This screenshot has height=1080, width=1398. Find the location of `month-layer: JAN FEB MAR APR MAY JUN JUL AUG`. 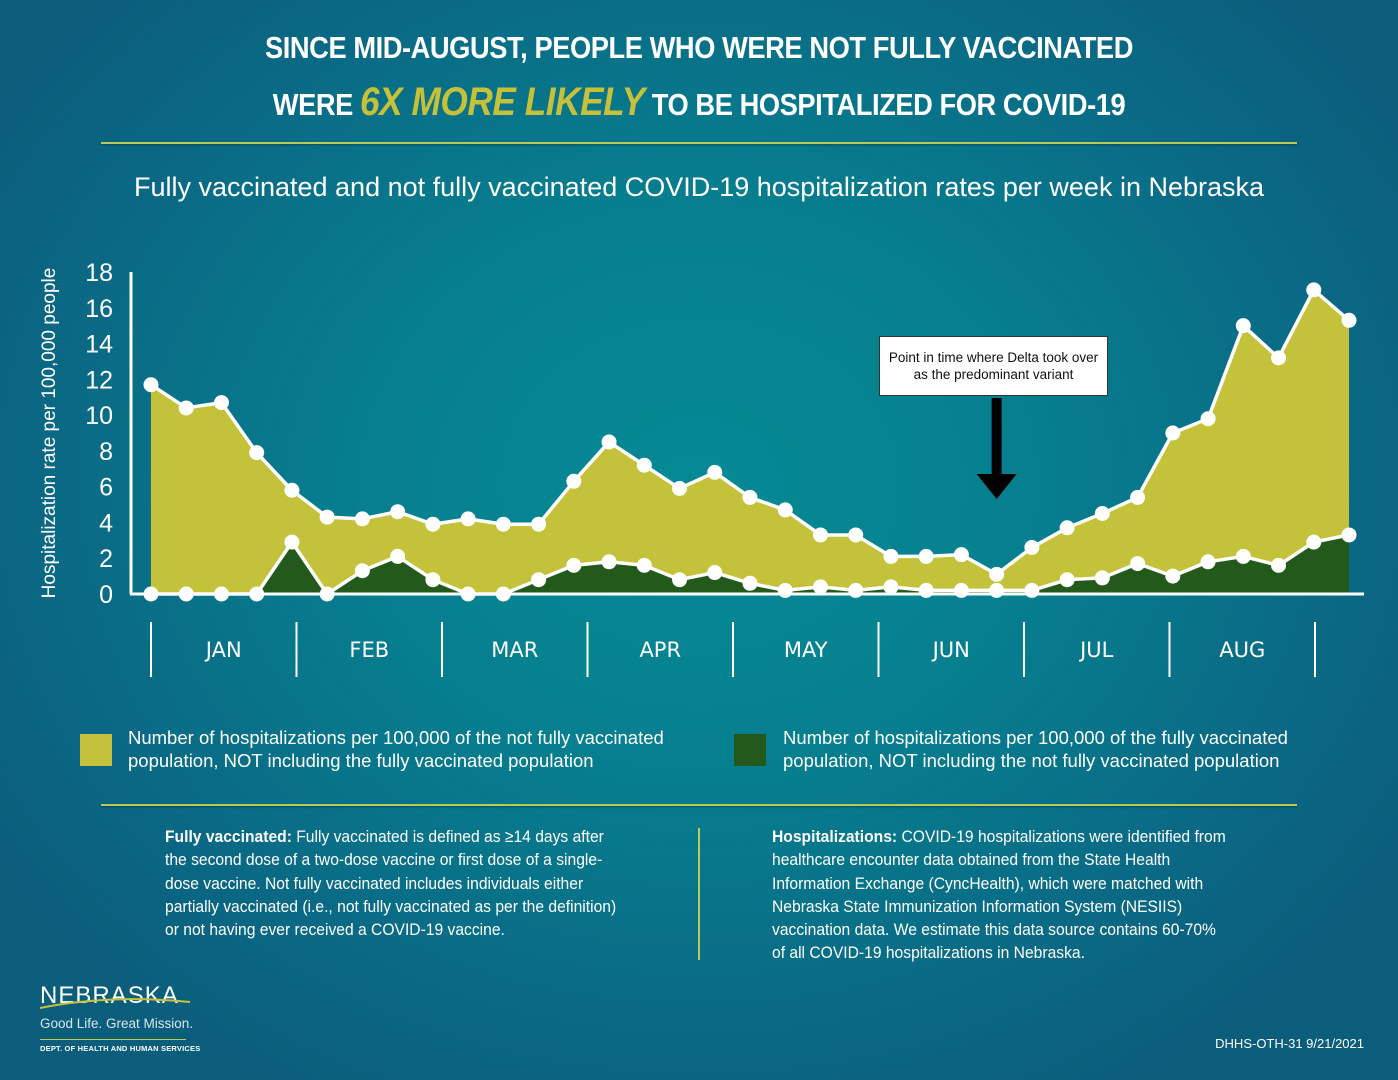

month-layer: JAN FEB MAR APR MAY JUN JUL AUG is located at coordinates (733, 649).